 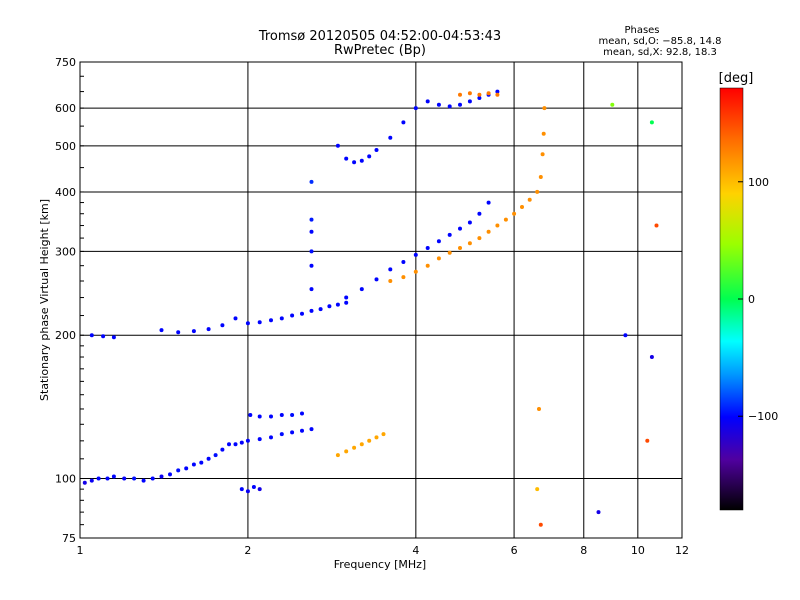 I want to click on colorbar-tick-label: 100, so click(x=758, y=182).